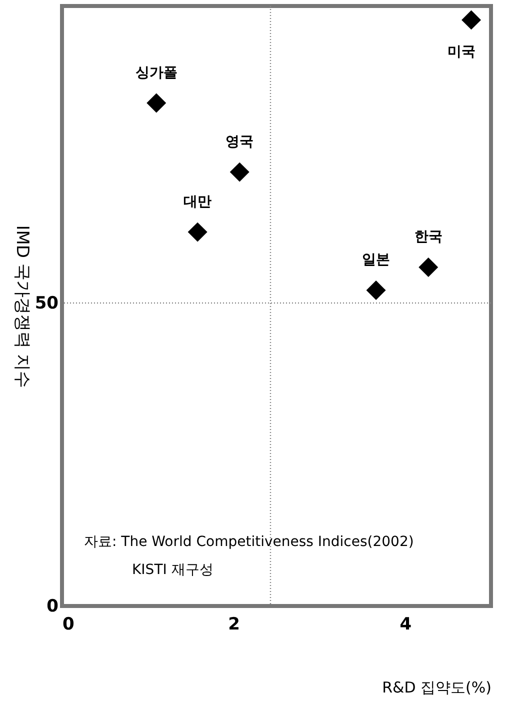 The height and width of the screenshot is (705, 513). What do you see at coordinates (240, 142) in the screenshot?
I see `annotation: 영국` at bounding box center [240, 142].